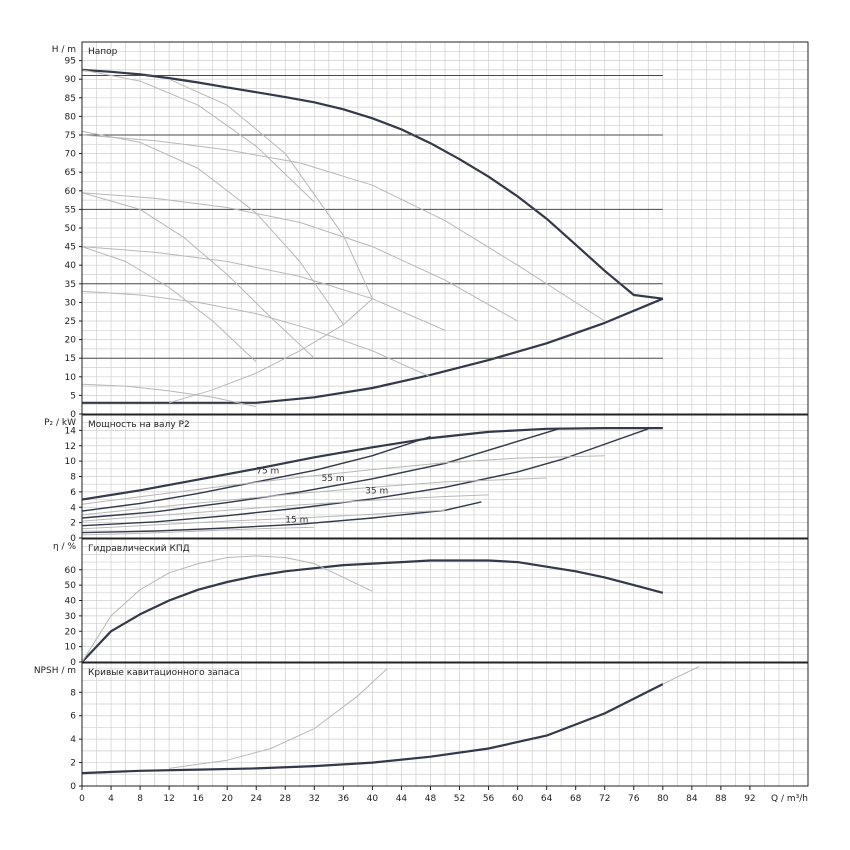 The height and width of the screenshot is (850, 850). Describe the element at coordinates (71, 303) in the screenshot. I see `head-ytick-label: 30` at that location.